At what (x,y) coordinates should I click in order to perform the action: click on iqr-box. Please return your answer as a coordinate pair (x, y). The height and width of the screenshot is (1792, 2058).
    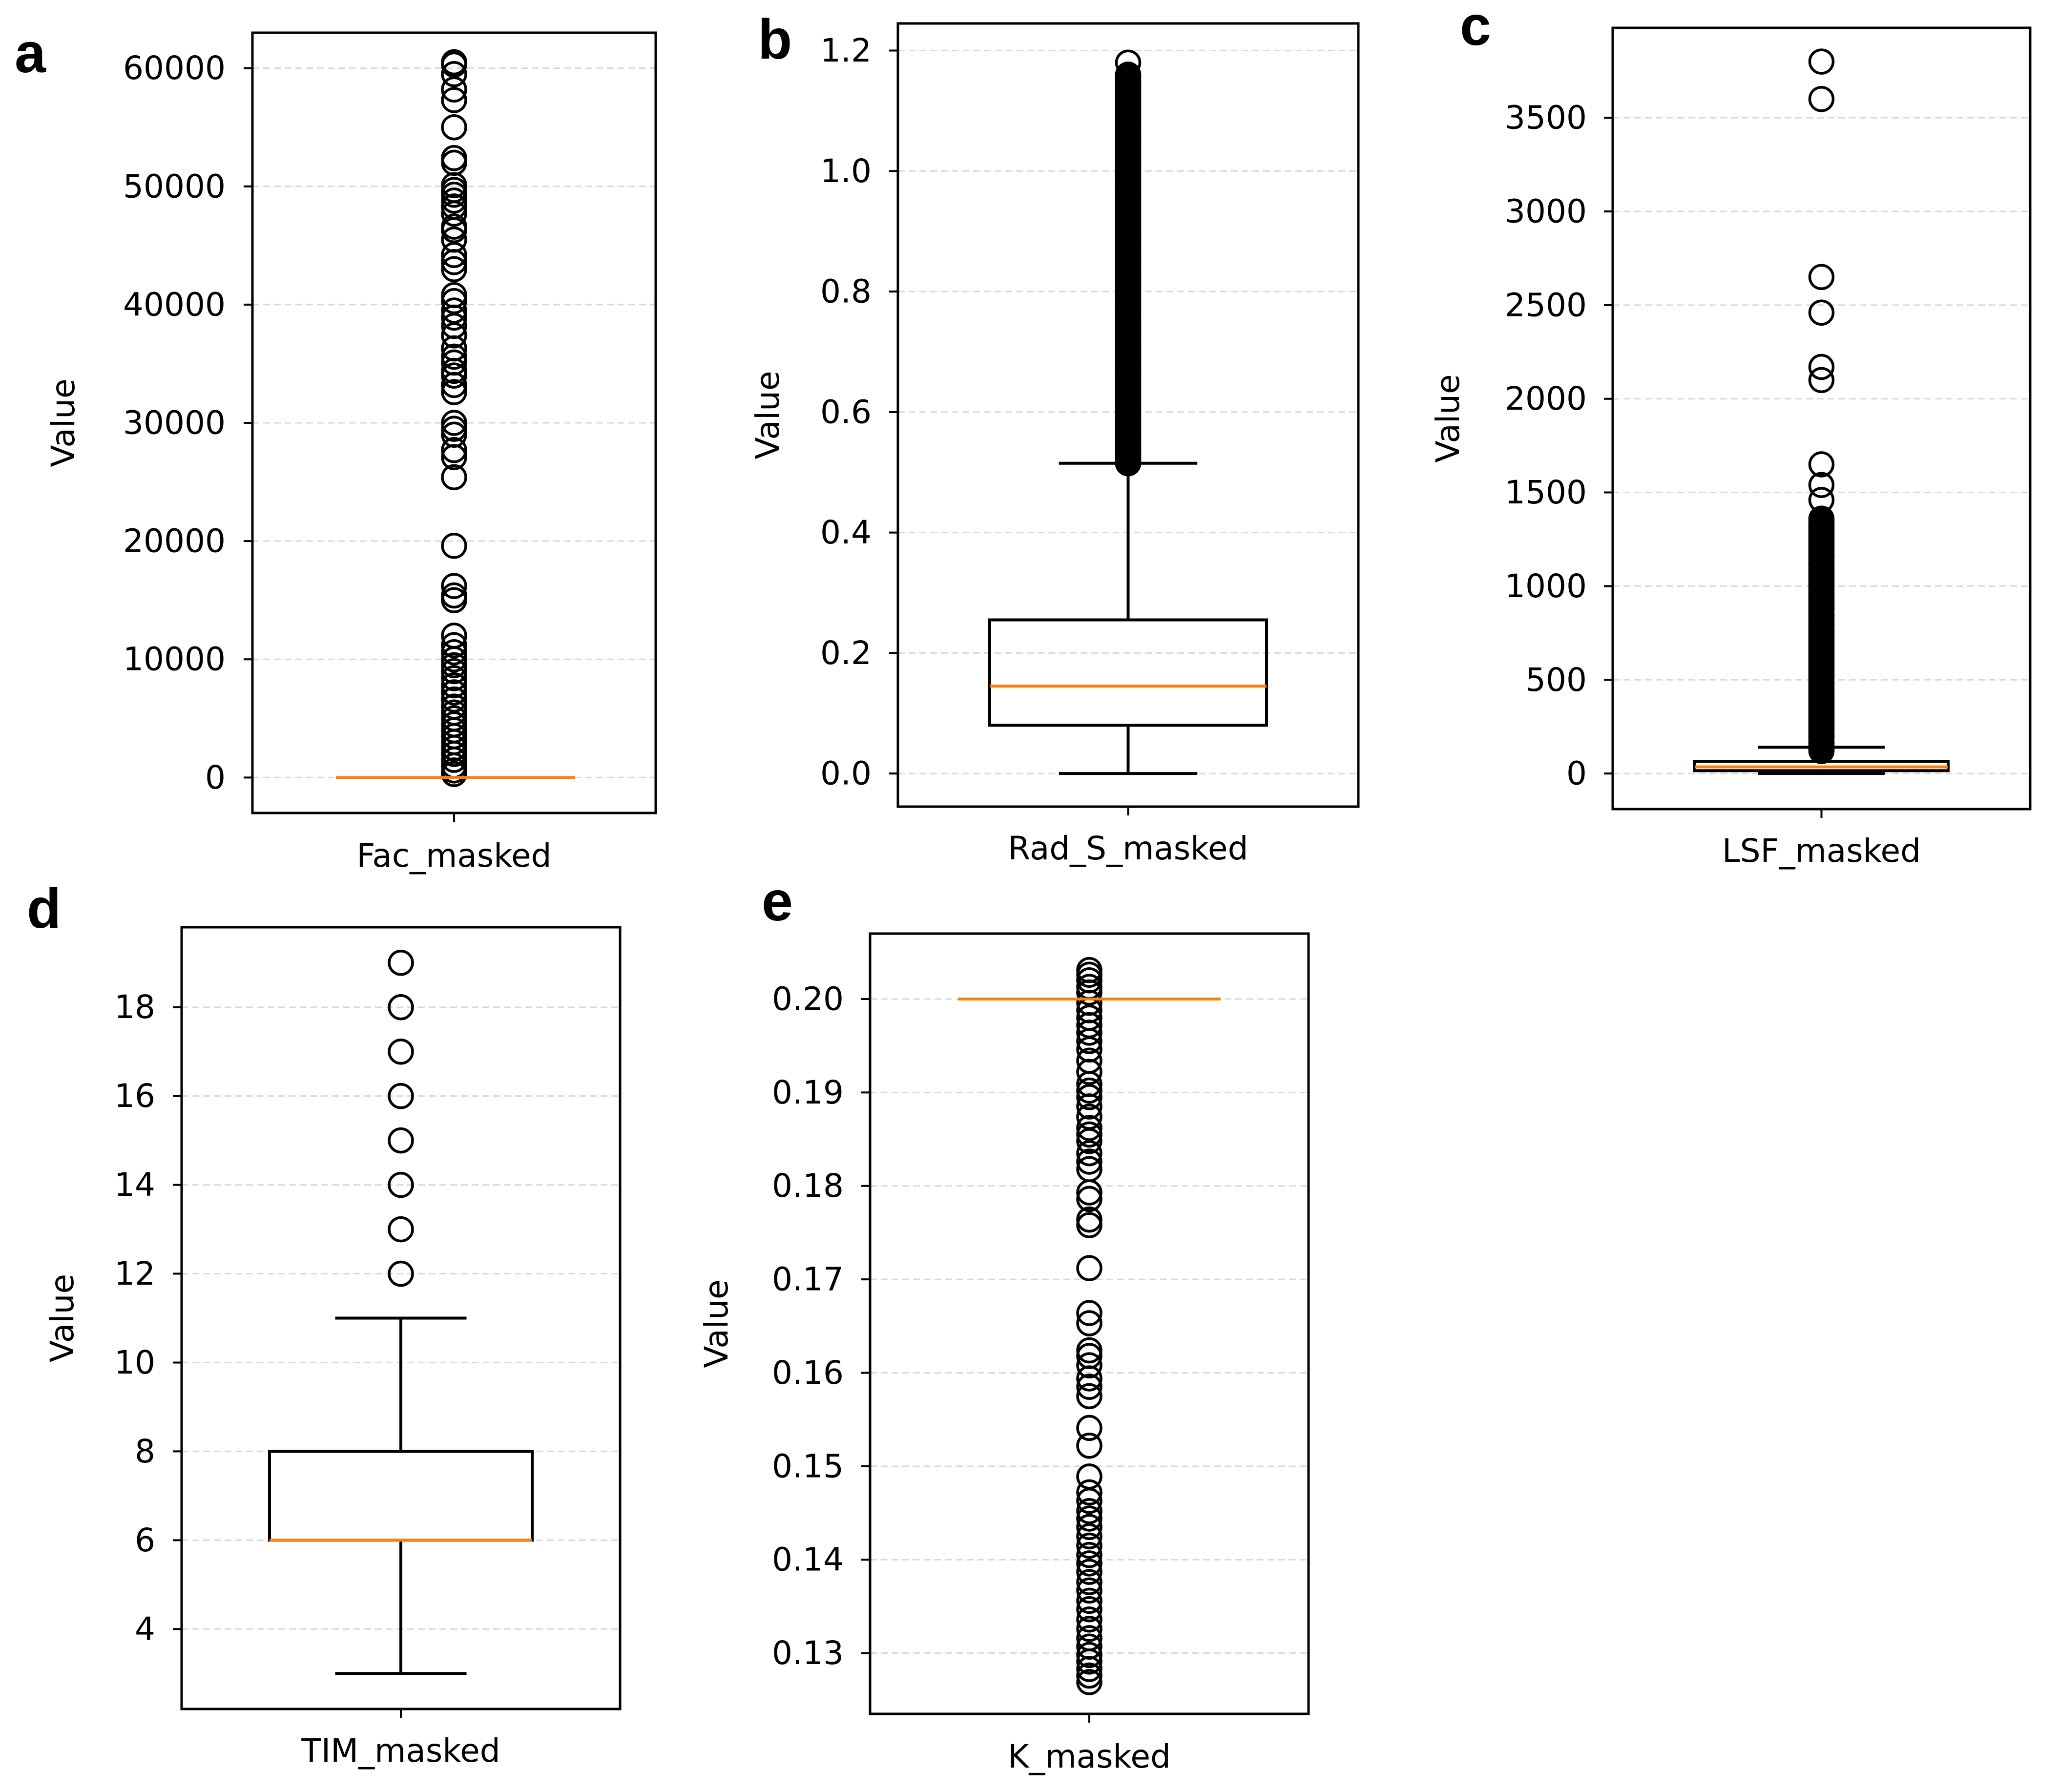
    Looking at the image, I should click on (401, 1496).